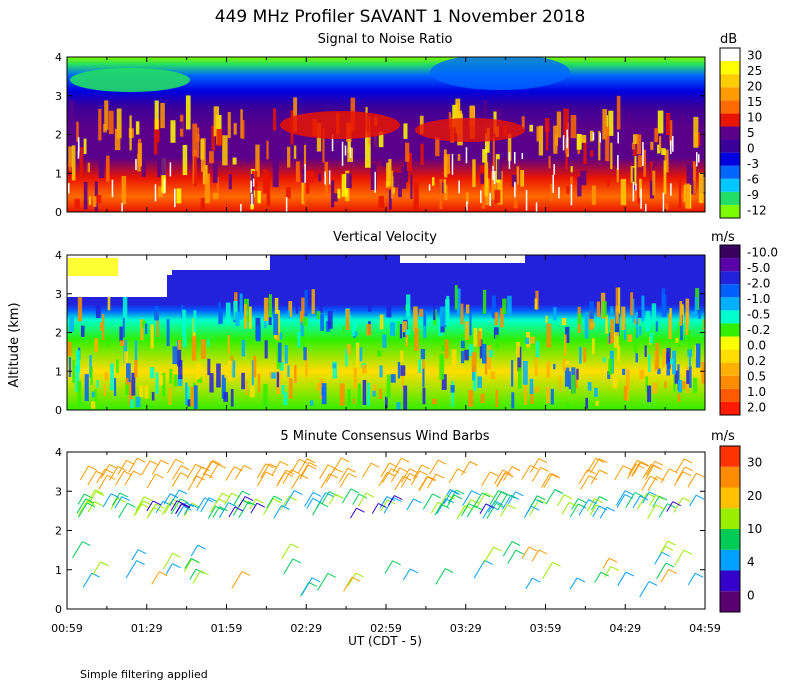 Image resolution: width=800 pixels, height=700 pixels. I want to click on colorbar-label: 0.2, so click(756, 361).